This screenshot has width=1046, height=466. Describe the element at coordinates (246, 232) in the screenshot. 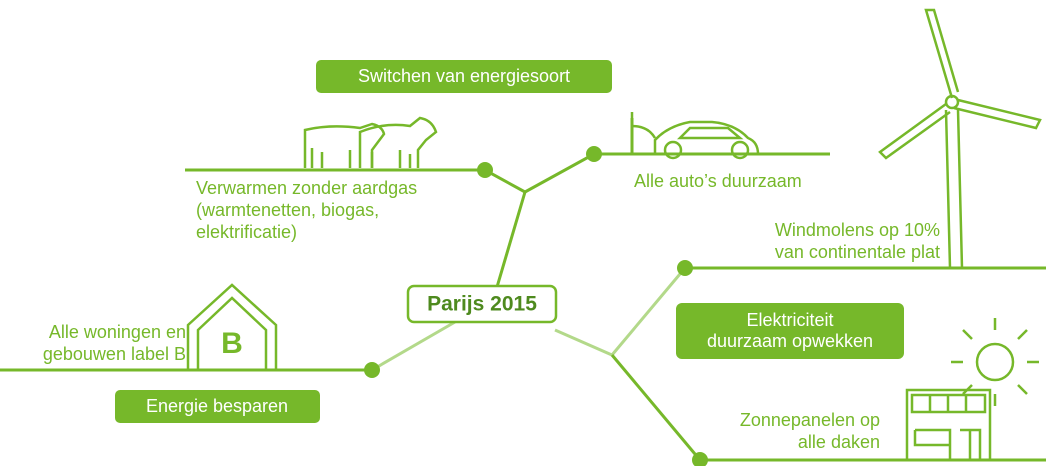

I see `label: elektrificatie)` at that location.